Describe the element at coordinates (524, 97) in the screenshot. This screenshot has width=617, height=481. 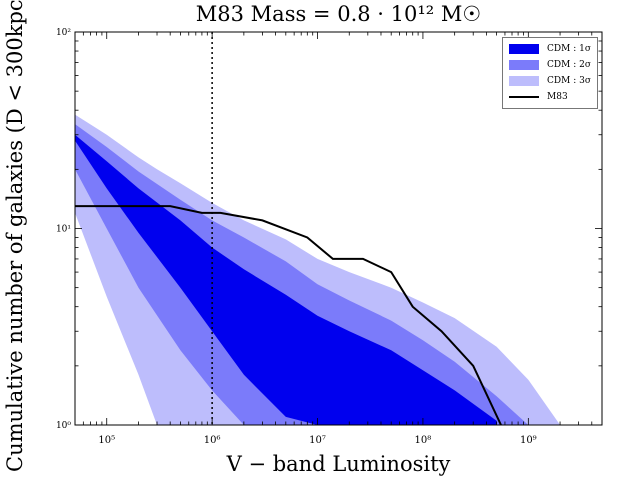
I see `legend-swatch-m83` at that location.